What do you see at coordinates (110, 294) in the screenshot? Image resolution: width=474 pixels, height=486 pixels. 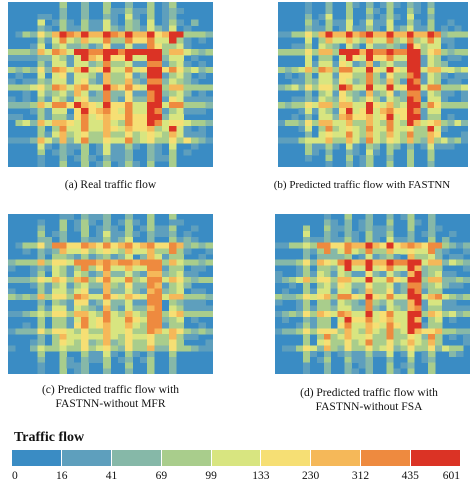 I see `heatmap-c` at bounding box center [110, 294].